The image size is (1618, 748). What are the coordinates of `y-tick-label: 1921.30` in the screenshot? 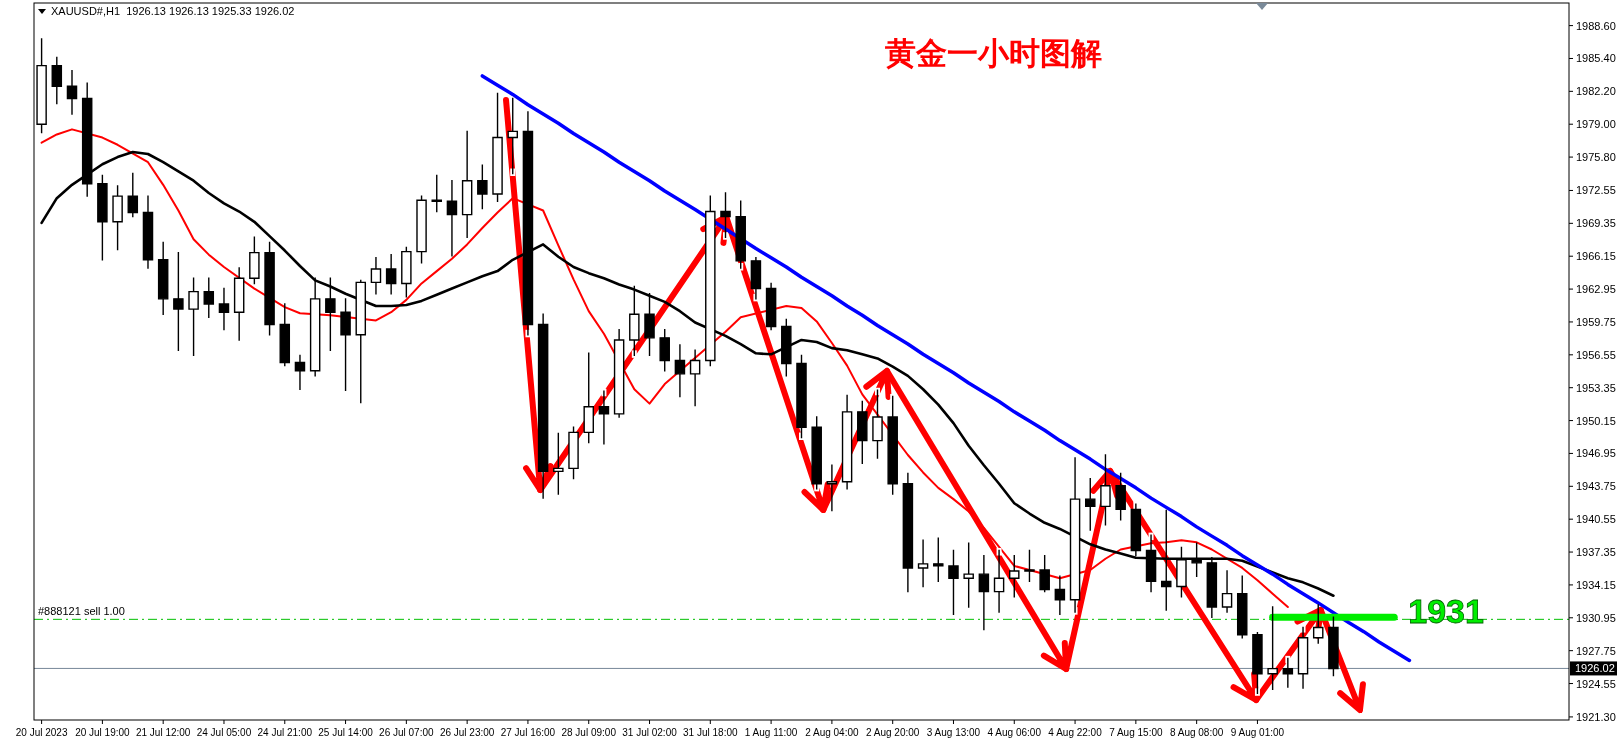 It's located at (1596, 716).